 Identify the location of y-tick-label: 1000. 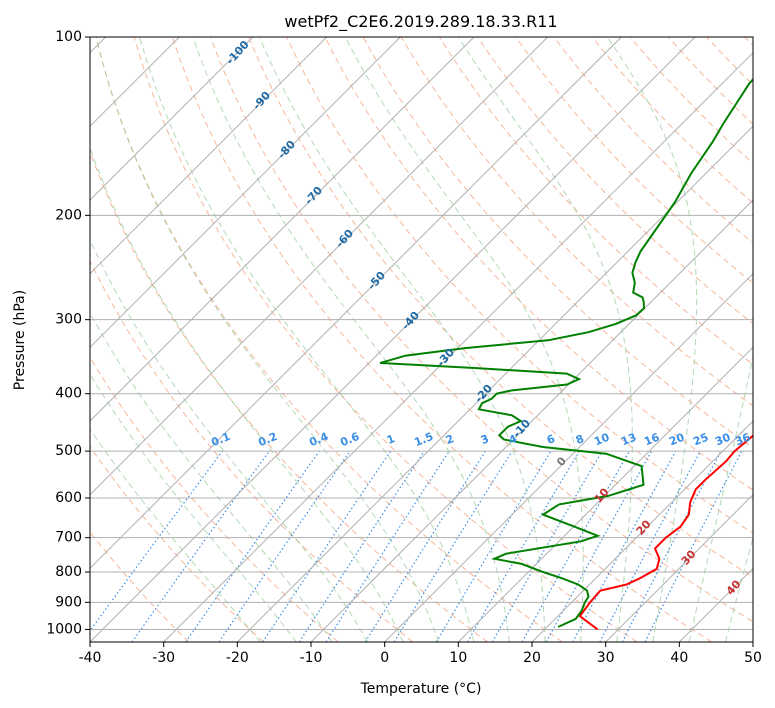
(64, 629).